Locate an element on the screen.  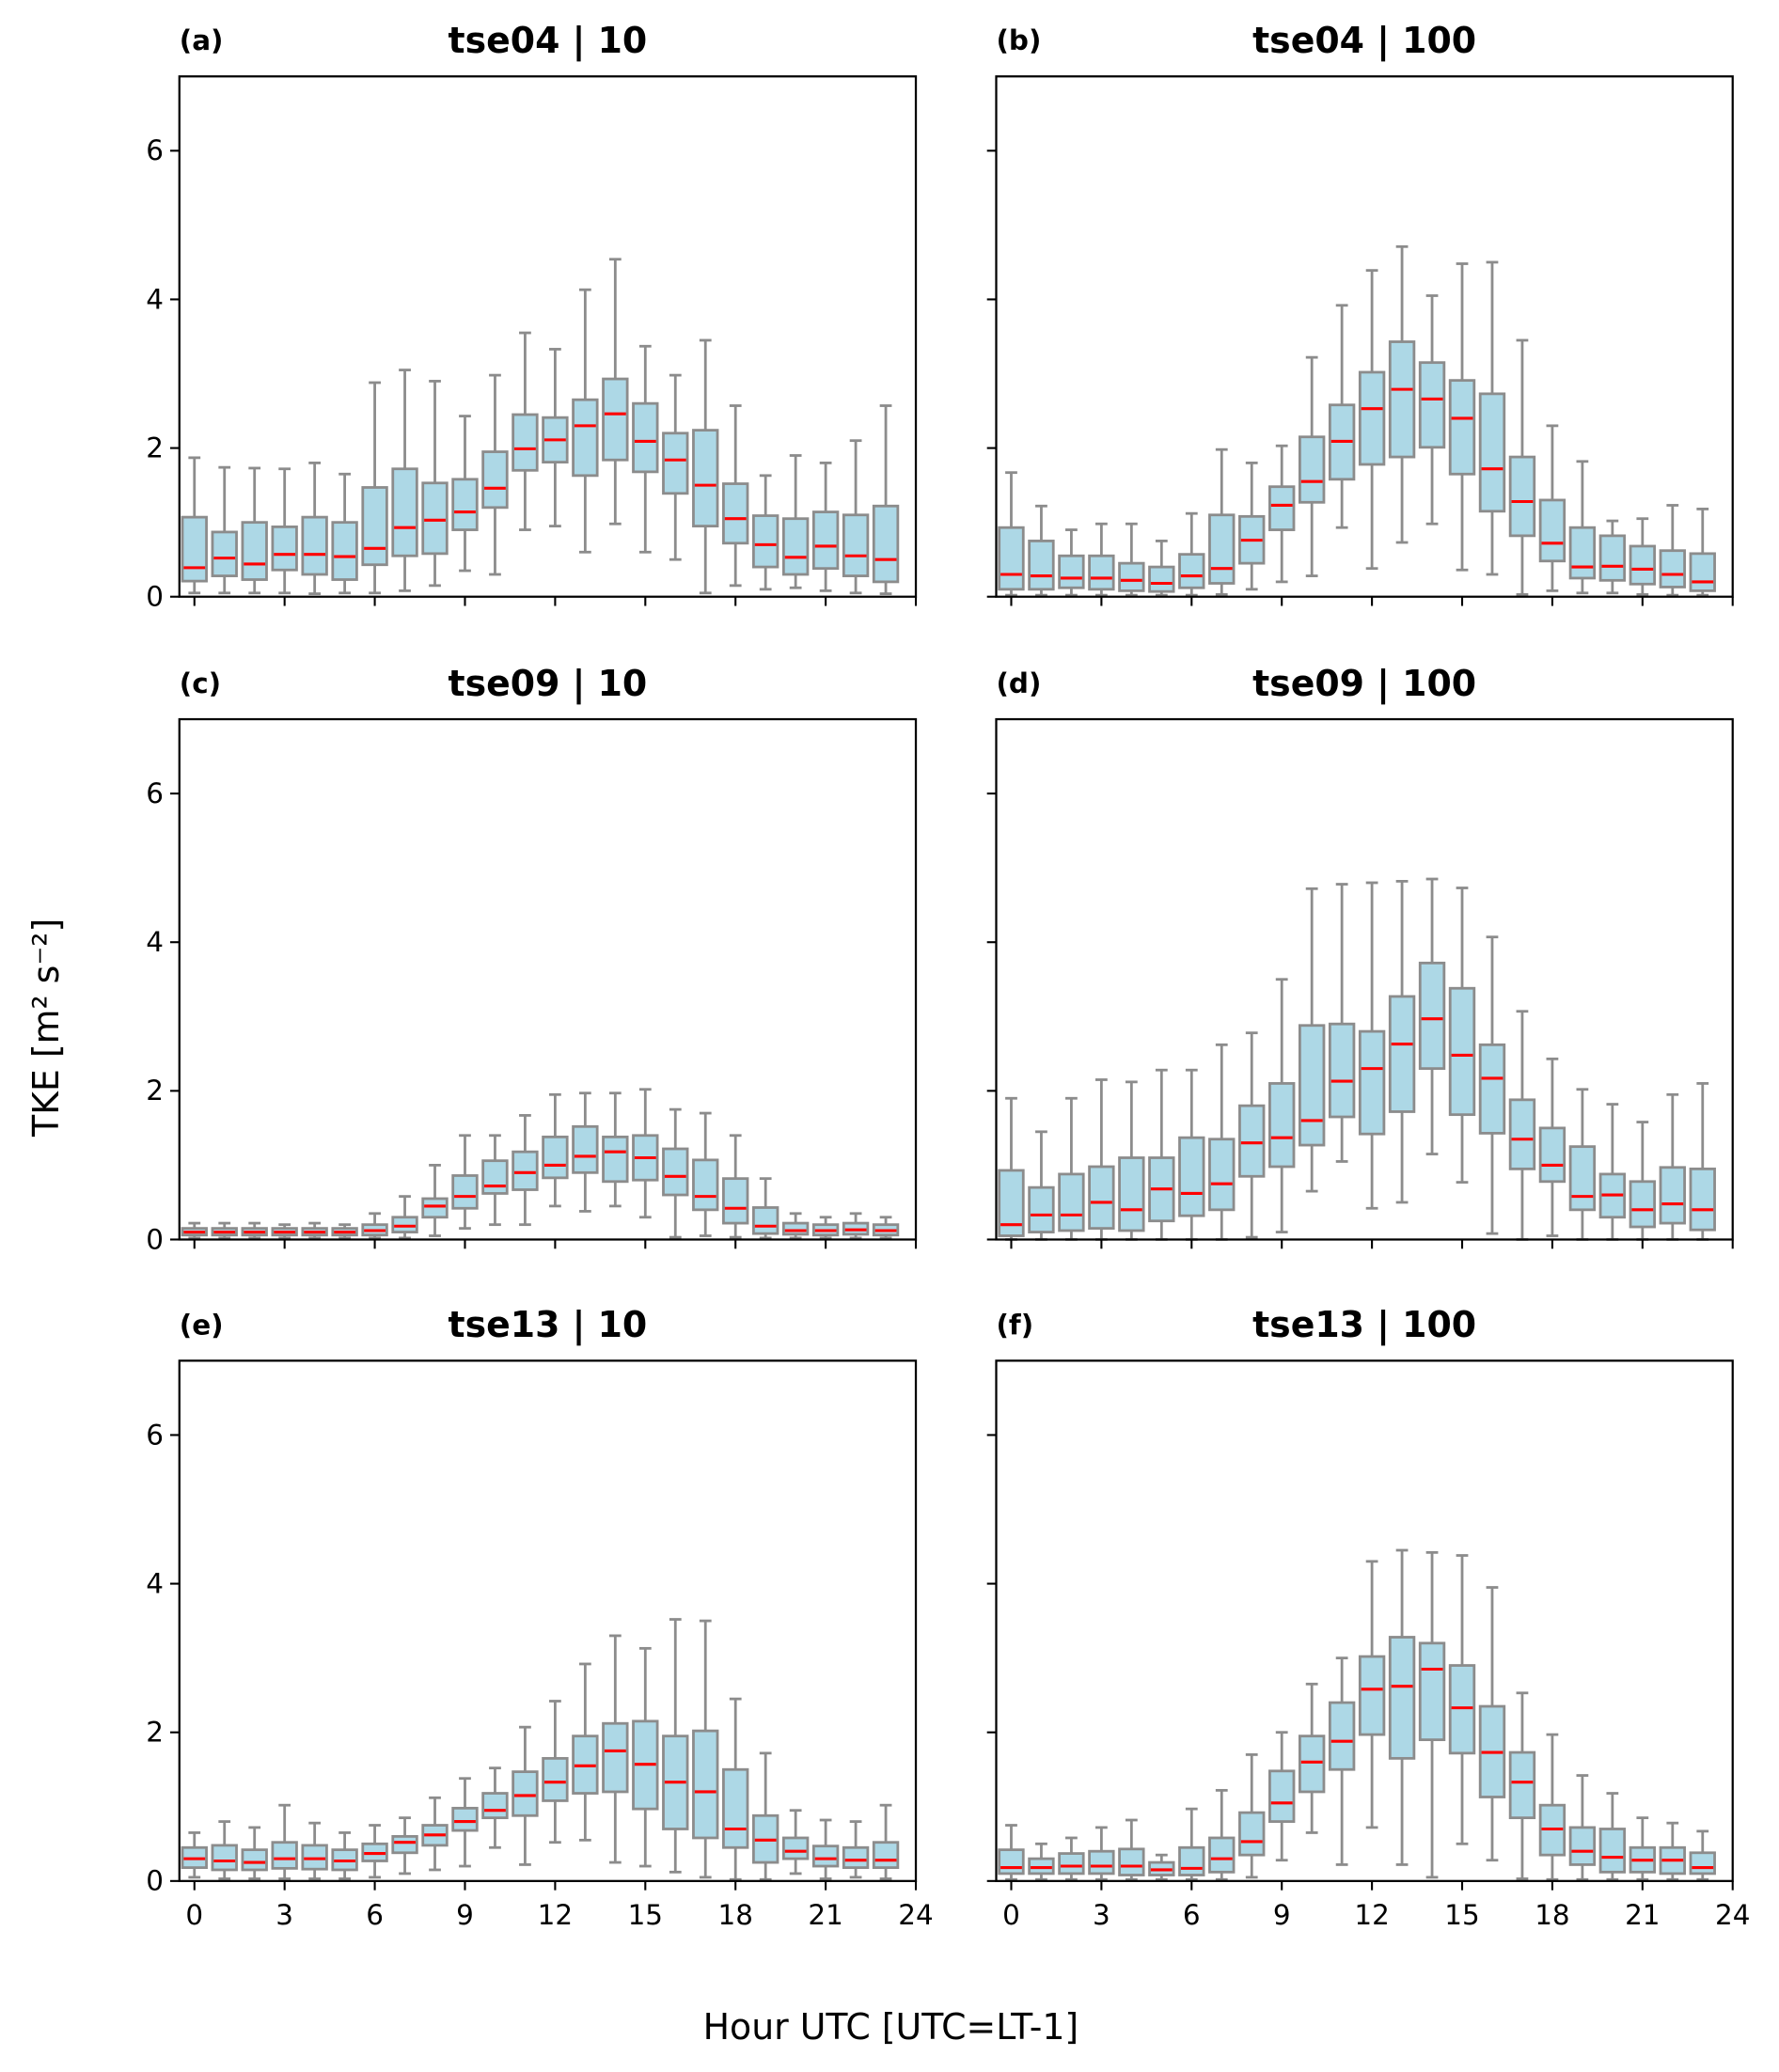
y-tick-label: 6 is located at coordinates (155, 1435).